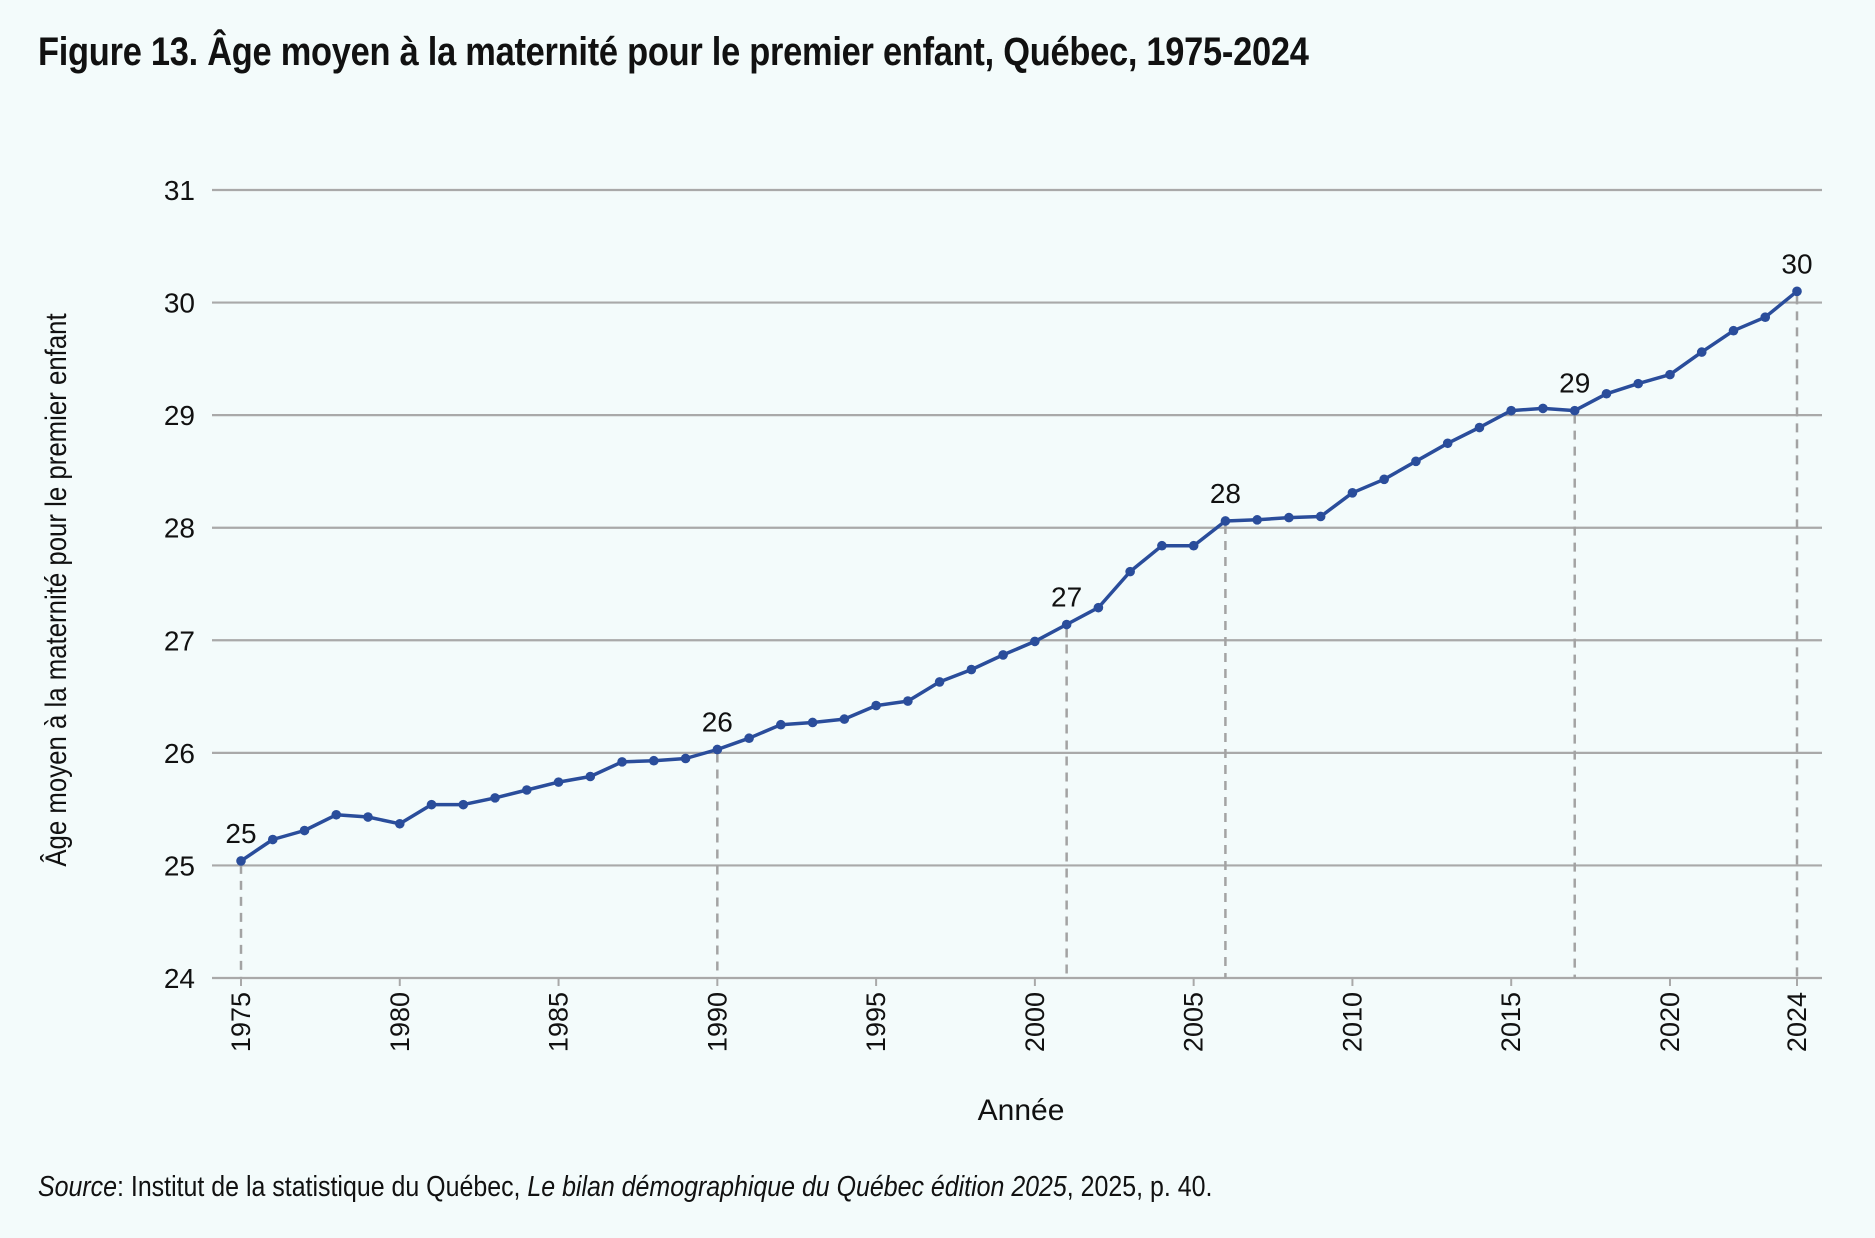 The width and height of the screenshot is (1875, 1238). I want to click on data-point-2010, so click(1352, 493).